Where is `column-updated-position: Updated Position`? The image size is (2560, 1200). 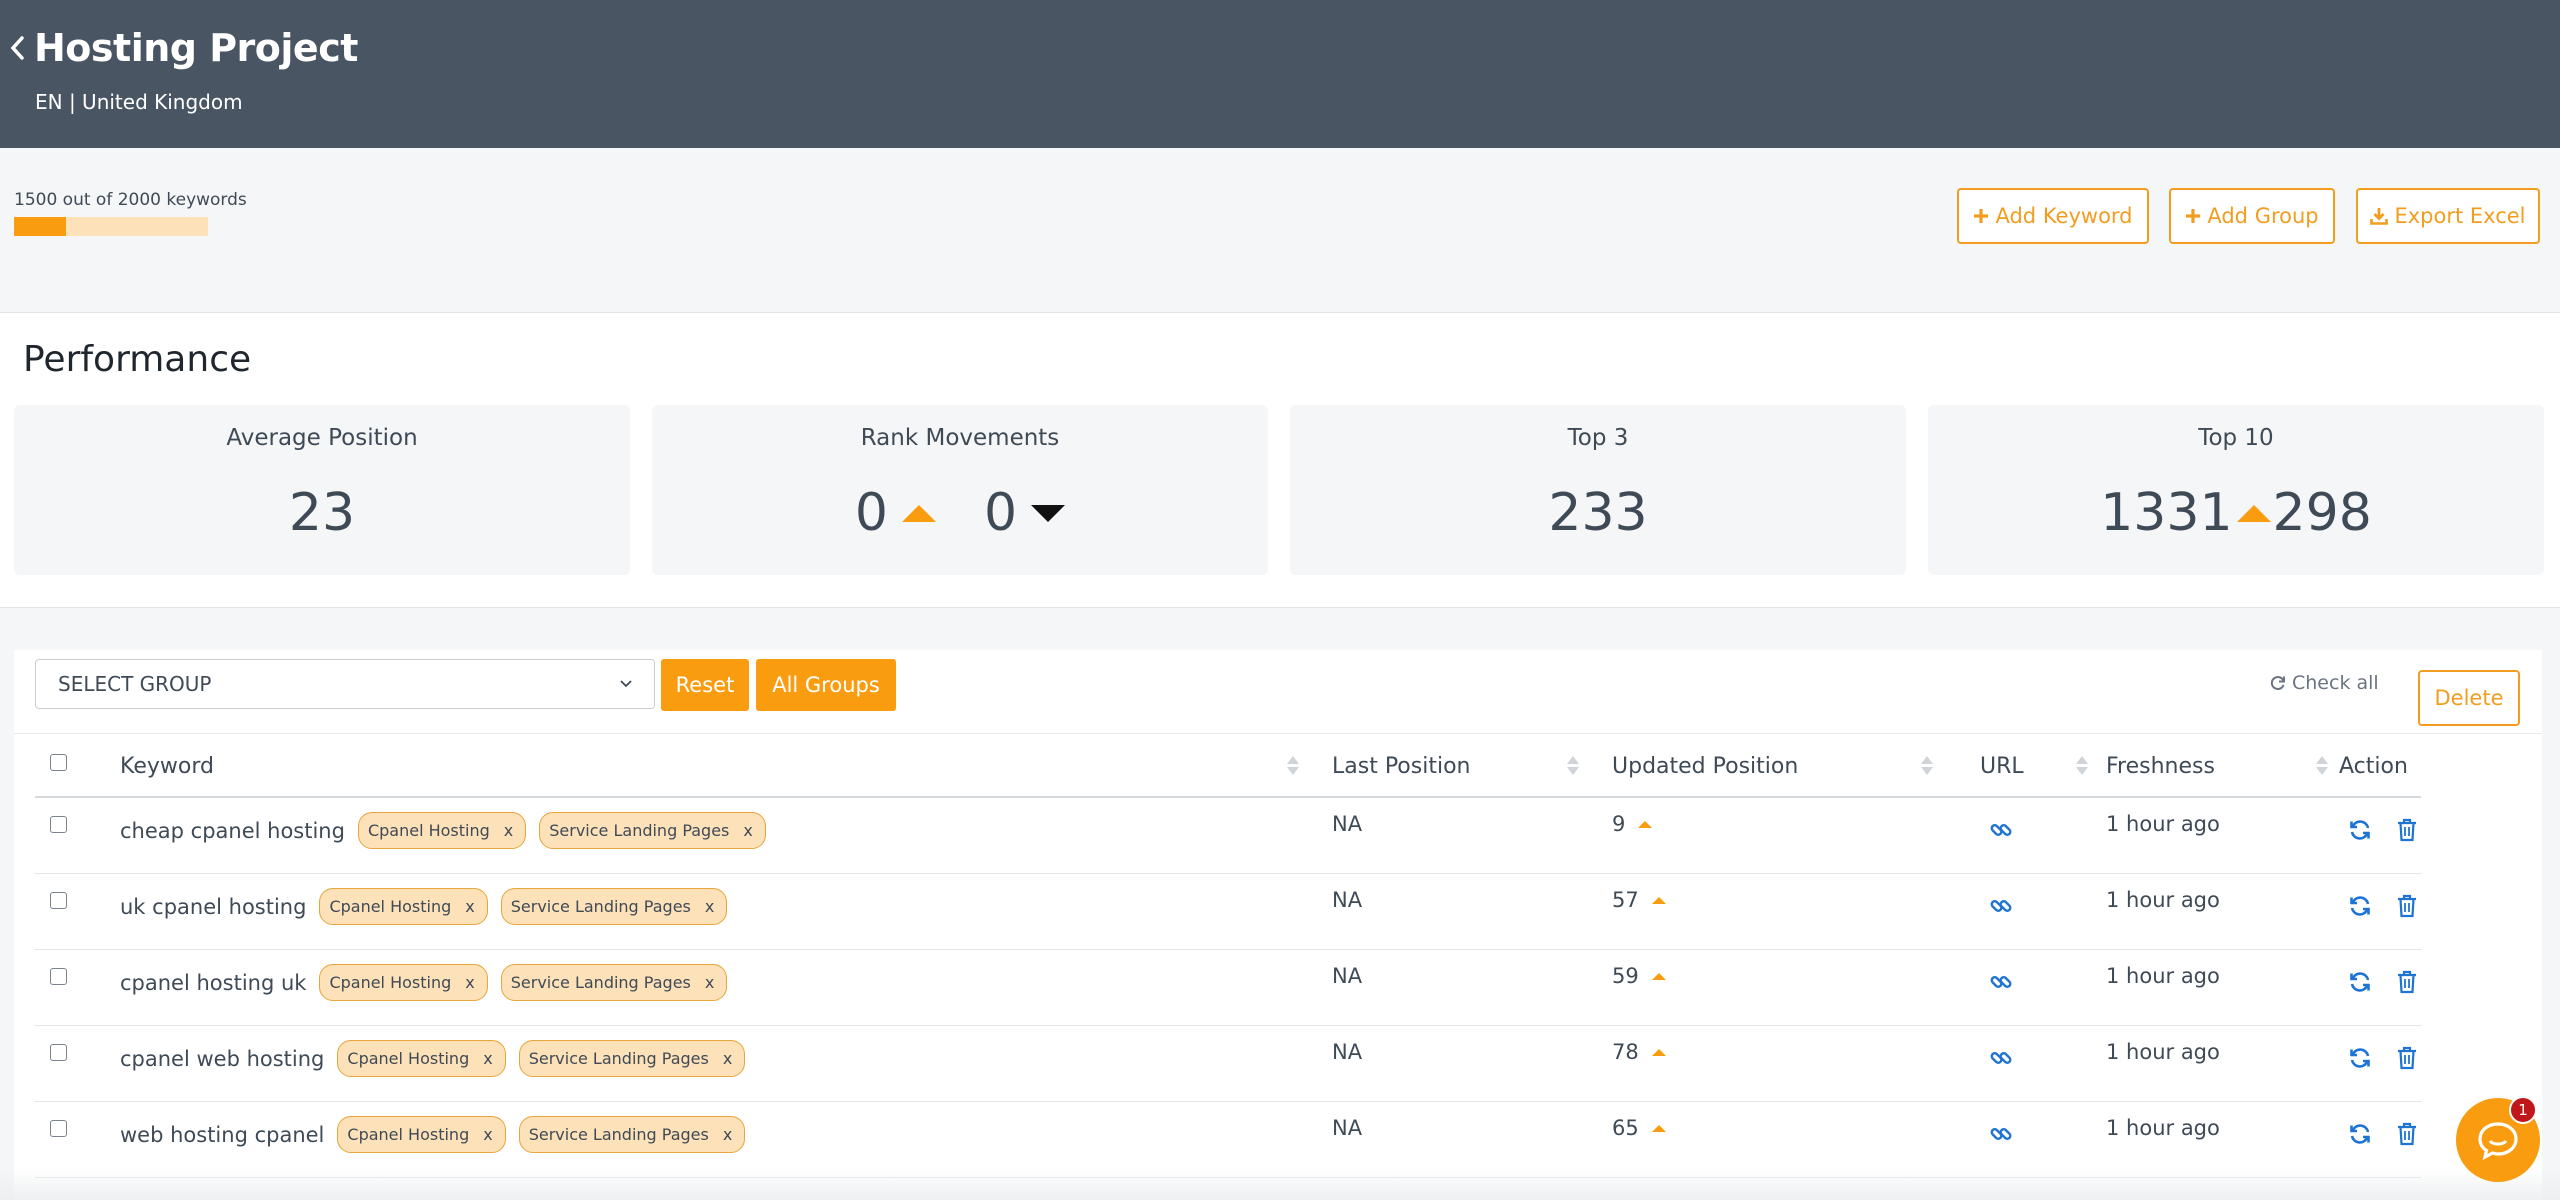
column-updated-position: Updated Position is located at coordinates (1705, 766).